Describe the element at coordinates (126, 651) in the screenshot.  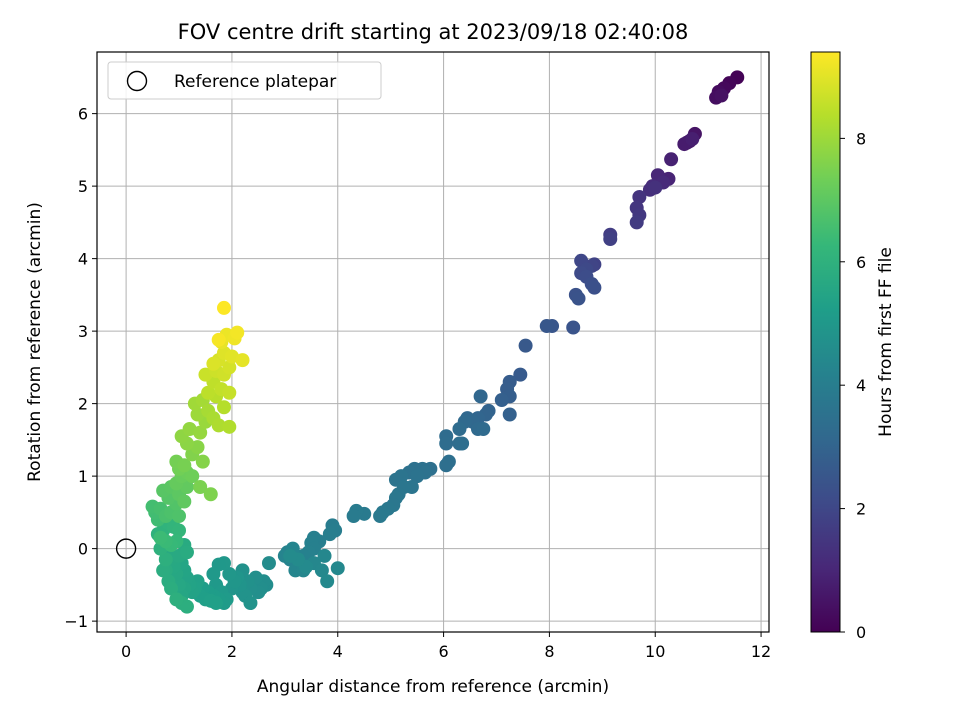
I see `x-tick-label: 0` at that location.